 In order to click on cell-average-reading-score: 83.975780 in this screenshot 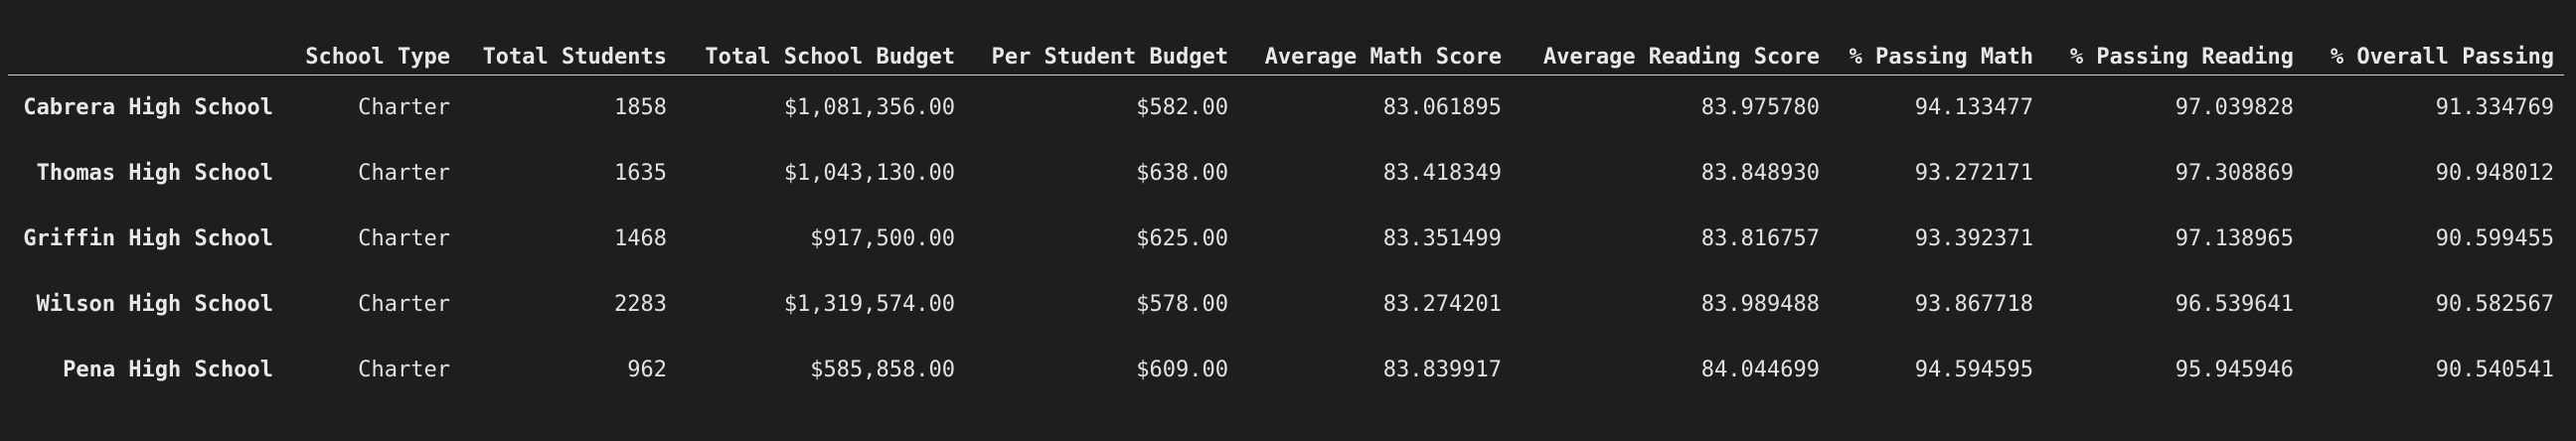, I will do `click(1760, 108)`.